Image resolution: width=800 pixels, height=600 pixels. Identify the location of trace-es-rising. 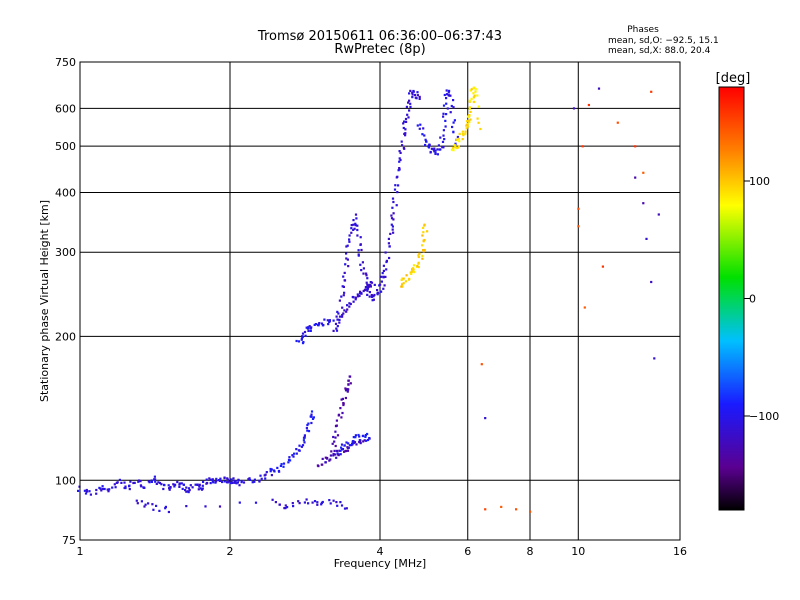
(292, 441).